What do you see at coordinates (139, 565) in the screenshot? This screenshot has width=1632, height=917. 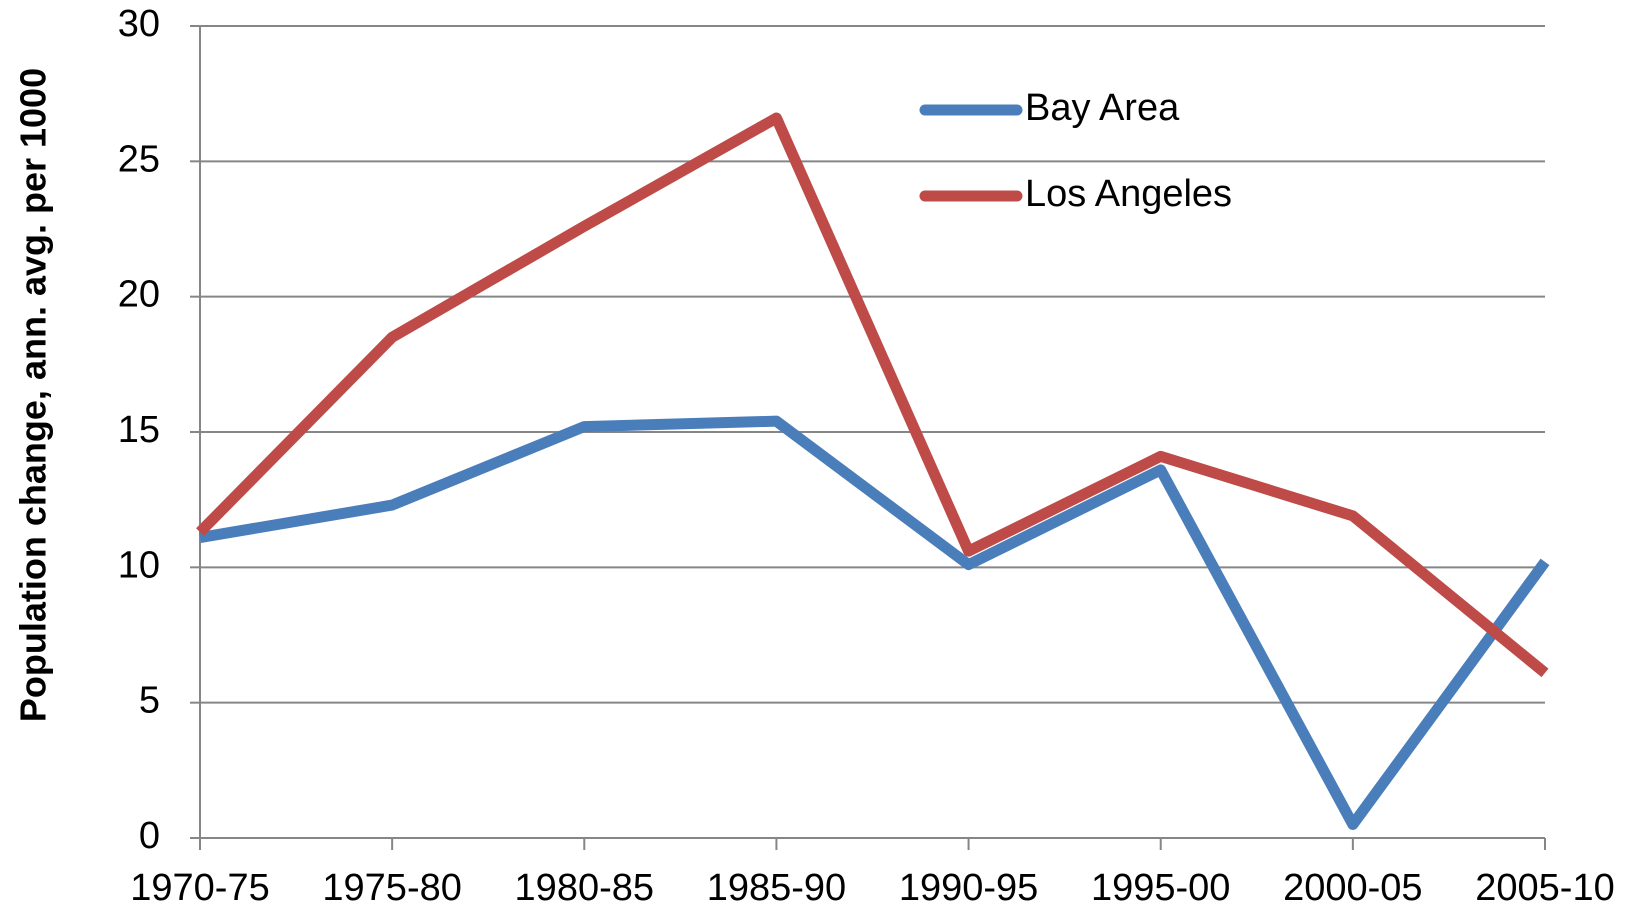 I see `y-tick-label: 10` at bounding box center [139, 565].